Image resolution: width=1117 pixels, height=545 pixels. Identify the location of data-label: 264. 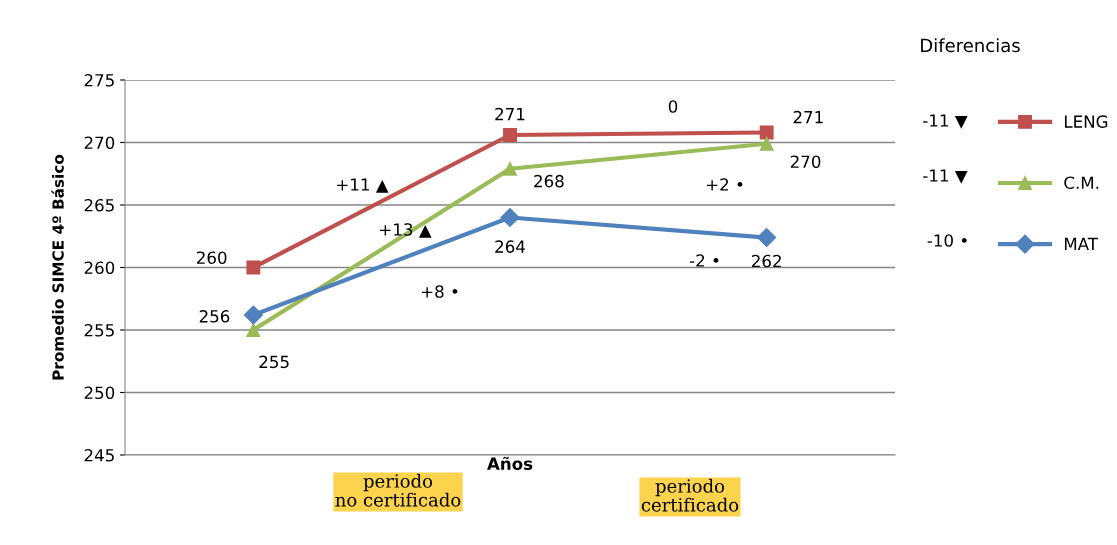
(510, 246).